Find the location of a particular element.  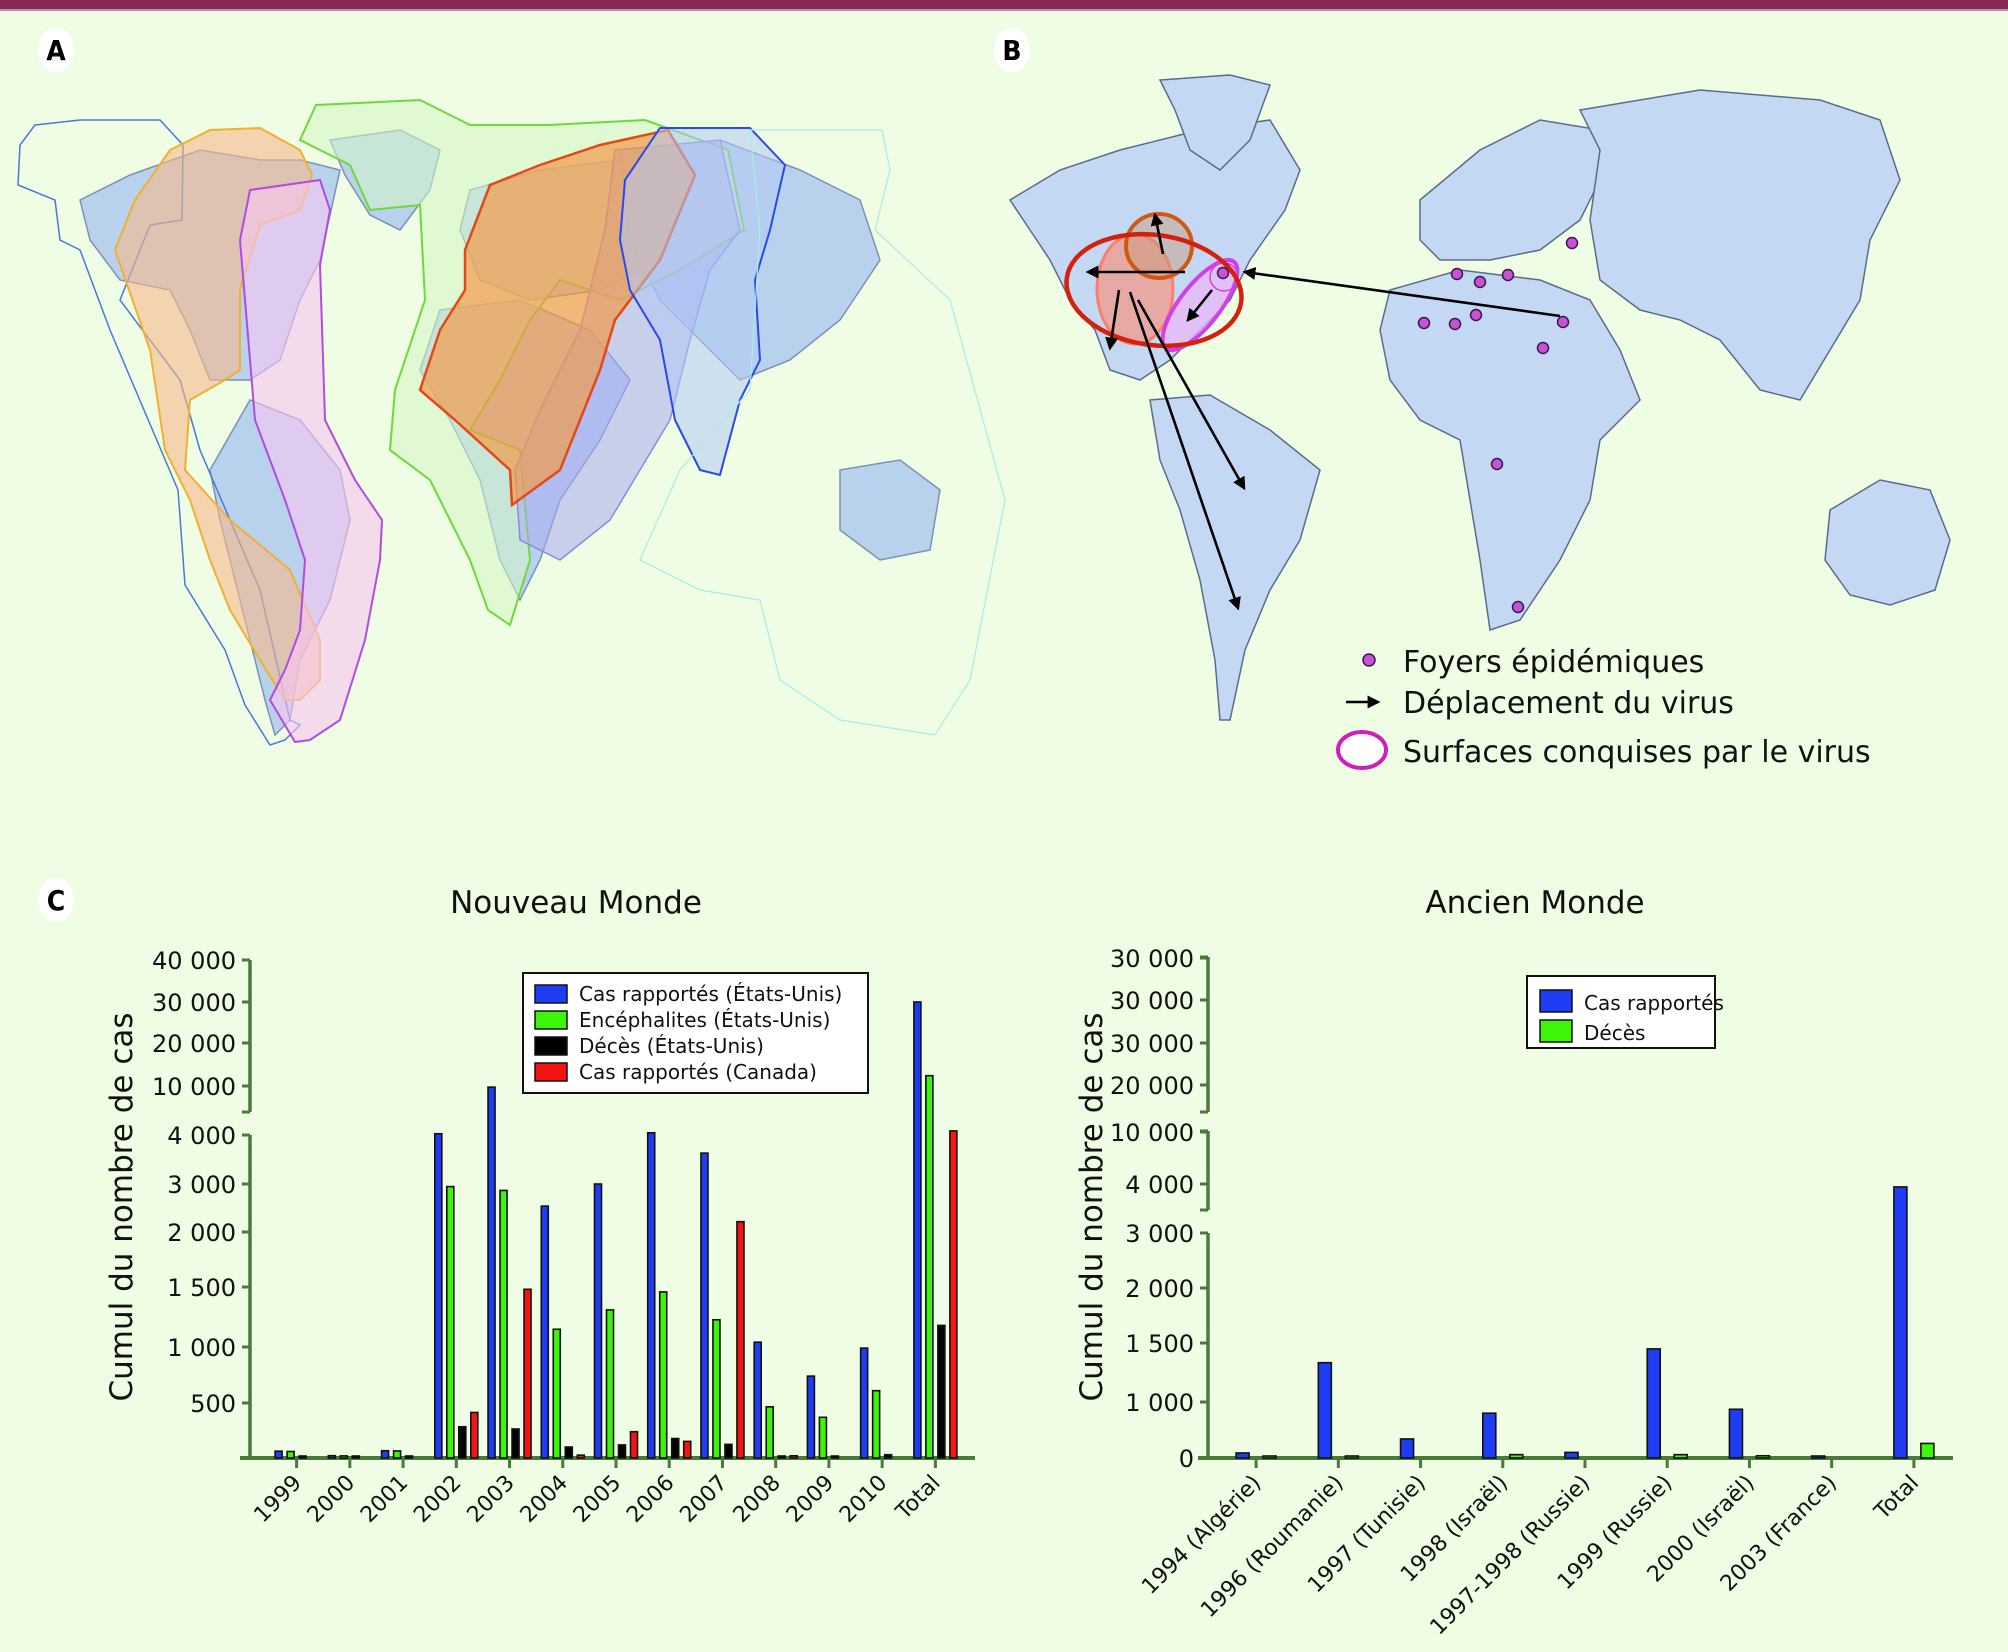

zone-cyan-outline is located at coordinates (822, 432).